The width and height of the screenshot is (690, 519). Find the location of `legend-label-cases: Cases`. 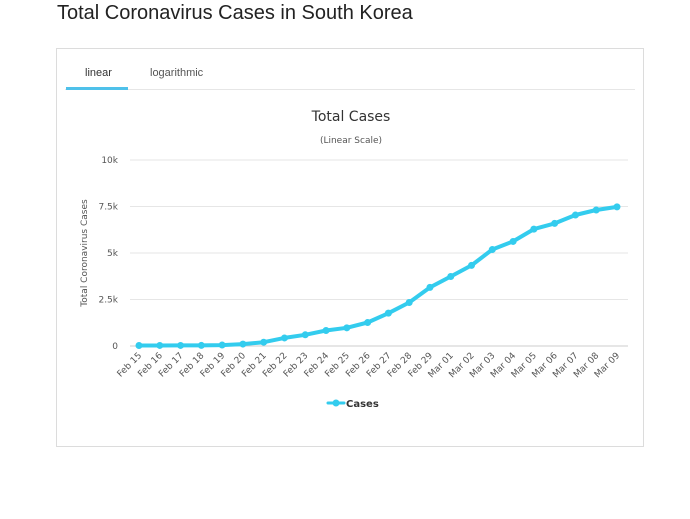

legend-label-cases: Cases is located at coordinates (362, 404).